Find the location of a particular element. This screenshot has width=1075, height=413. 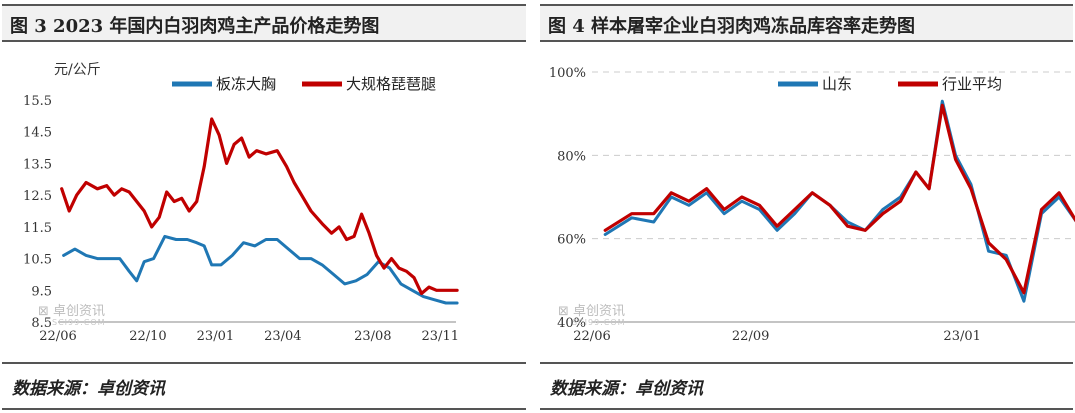

y-tick-label: 10.5 is located at coordinates (37, 260).